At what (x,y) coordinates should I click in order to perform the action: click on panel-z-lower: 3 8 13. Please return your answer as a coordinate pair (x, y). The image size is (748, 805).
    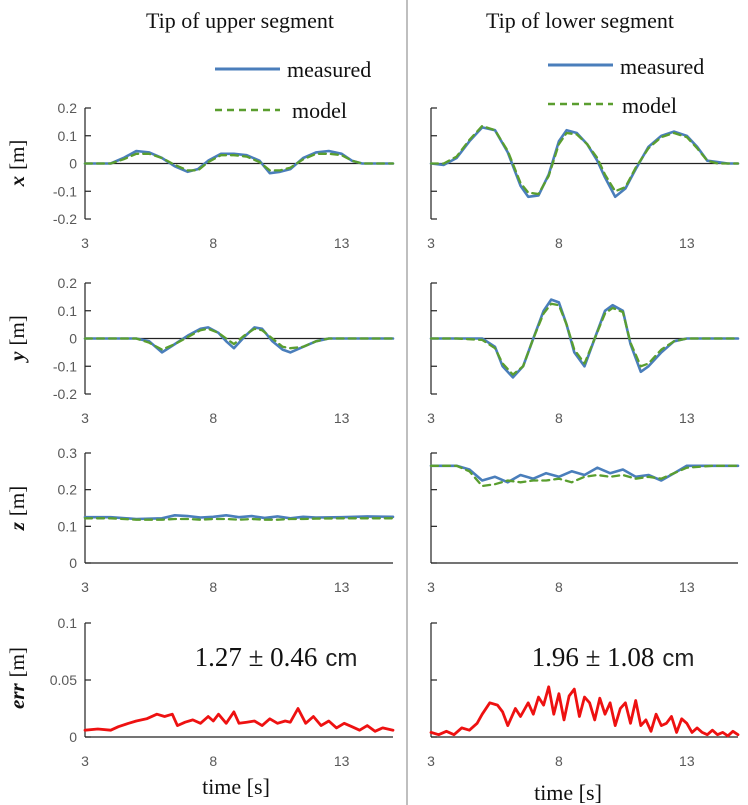
    Looking at the image, I should click on (583, 523).